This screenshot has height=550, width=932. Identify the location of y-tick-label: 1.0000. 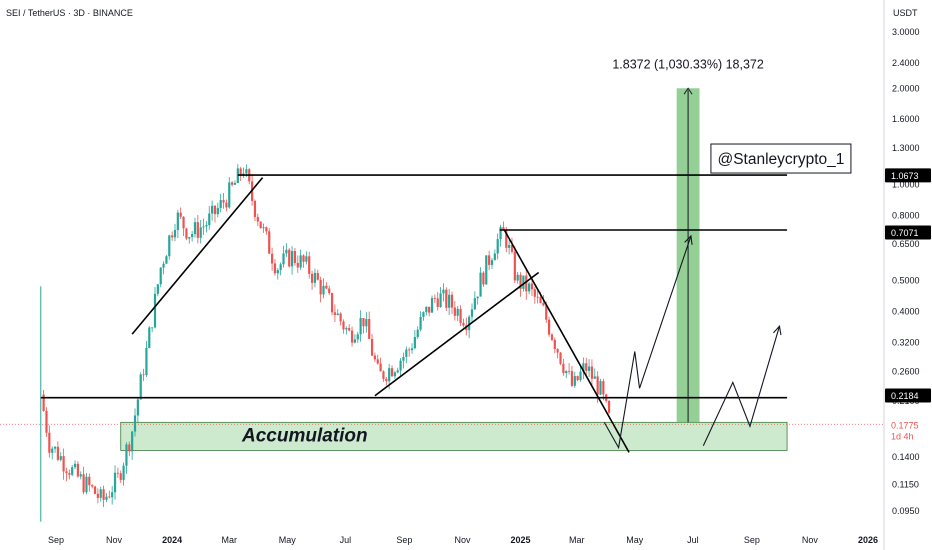
(906, 184).